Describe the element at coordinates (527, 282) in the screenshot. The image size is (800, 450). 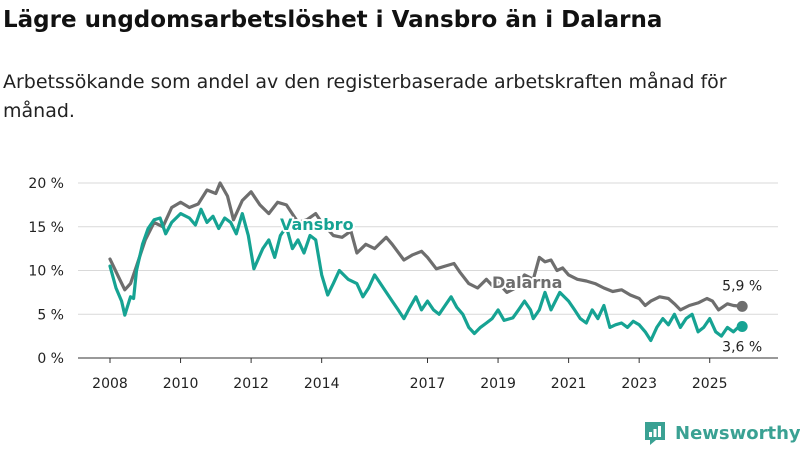
I see `series-label-dalarna: Dalarna` at that location.